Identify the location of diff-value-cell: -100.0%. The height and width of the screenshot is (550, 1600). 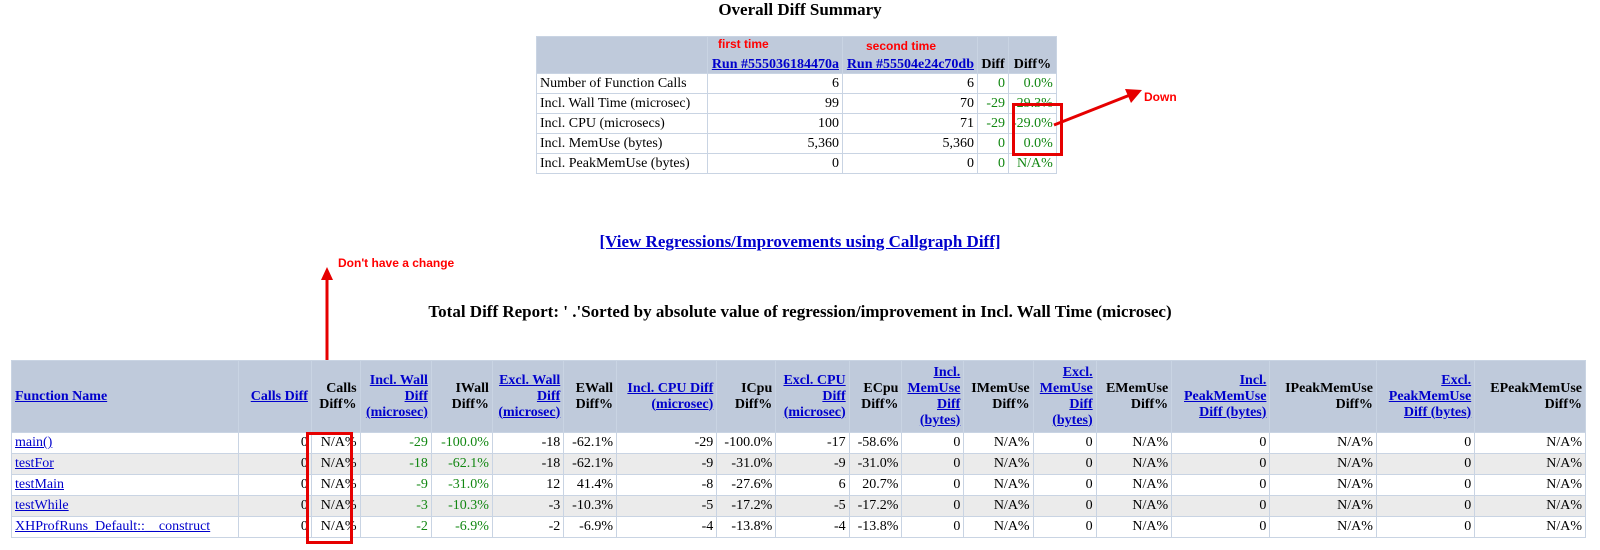
(461, 443).